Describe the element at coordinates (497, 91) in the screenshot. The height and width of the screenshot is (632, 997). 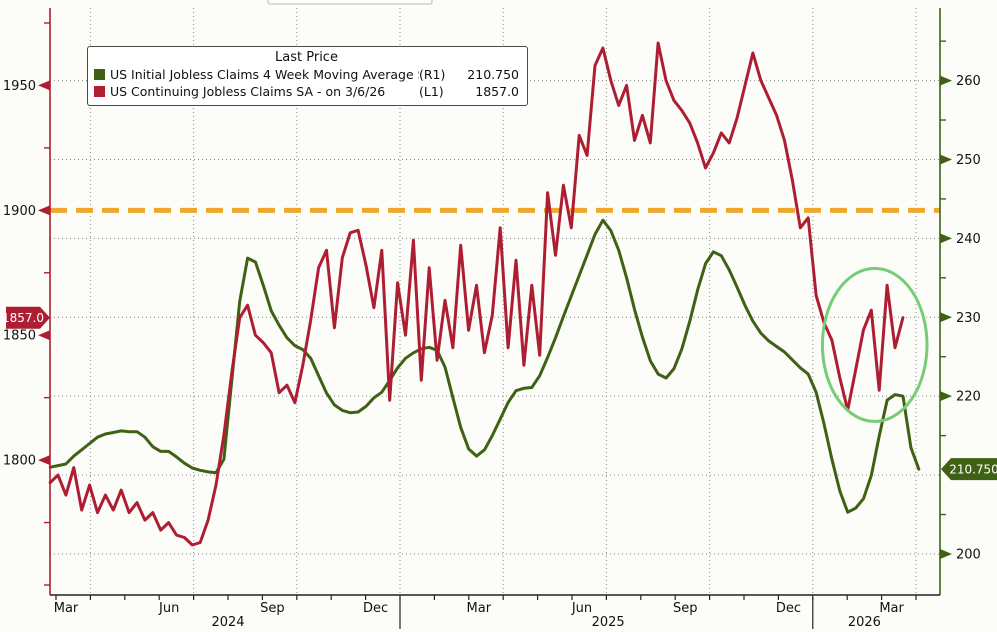
I see `legend-last-value: 1857.0` at that location.